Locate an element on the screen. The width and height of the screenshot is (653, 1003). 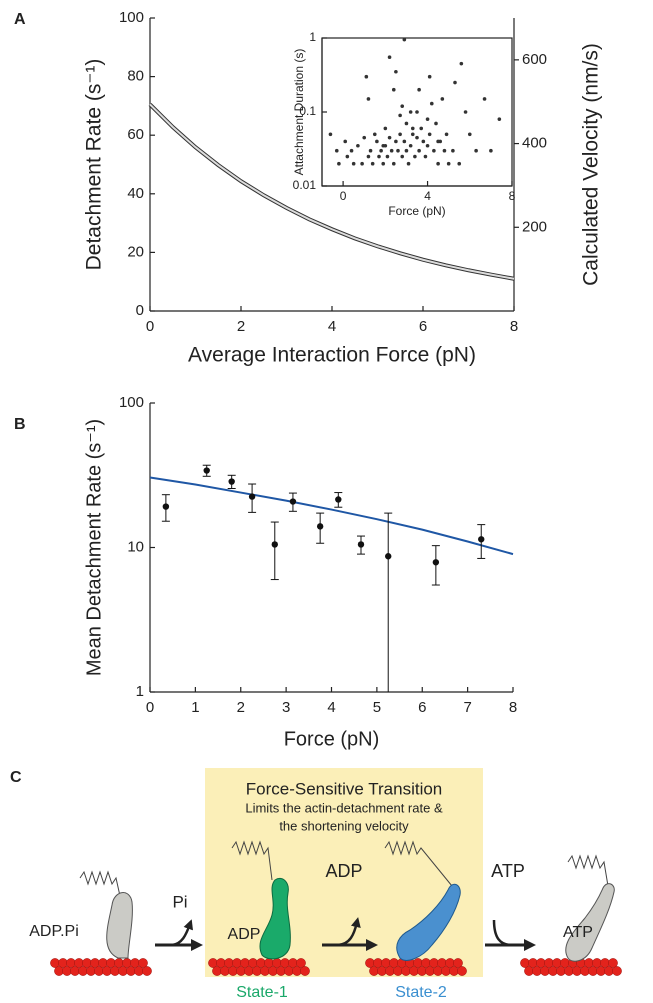
y2-tick-label: 400 is located at coordinates (534, 143).